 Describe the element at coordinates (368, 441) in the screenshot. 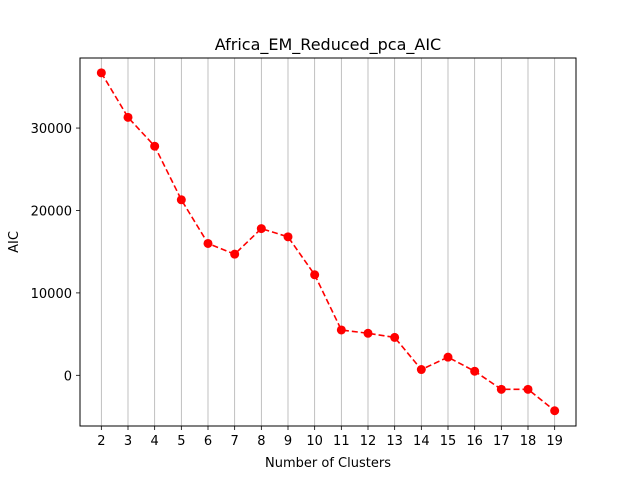

I see `x-tick-label: 12` at that location.